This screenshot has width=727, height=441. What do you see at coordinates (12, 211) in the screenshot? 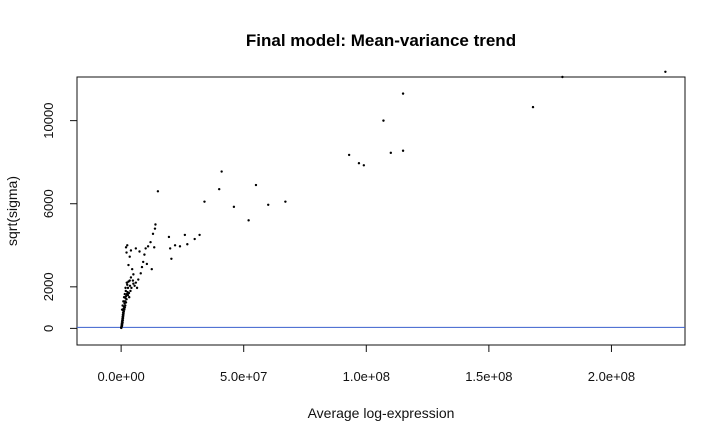
I see `y-axis-label: sqrt(sigma)` at bounding box center [12, 211].